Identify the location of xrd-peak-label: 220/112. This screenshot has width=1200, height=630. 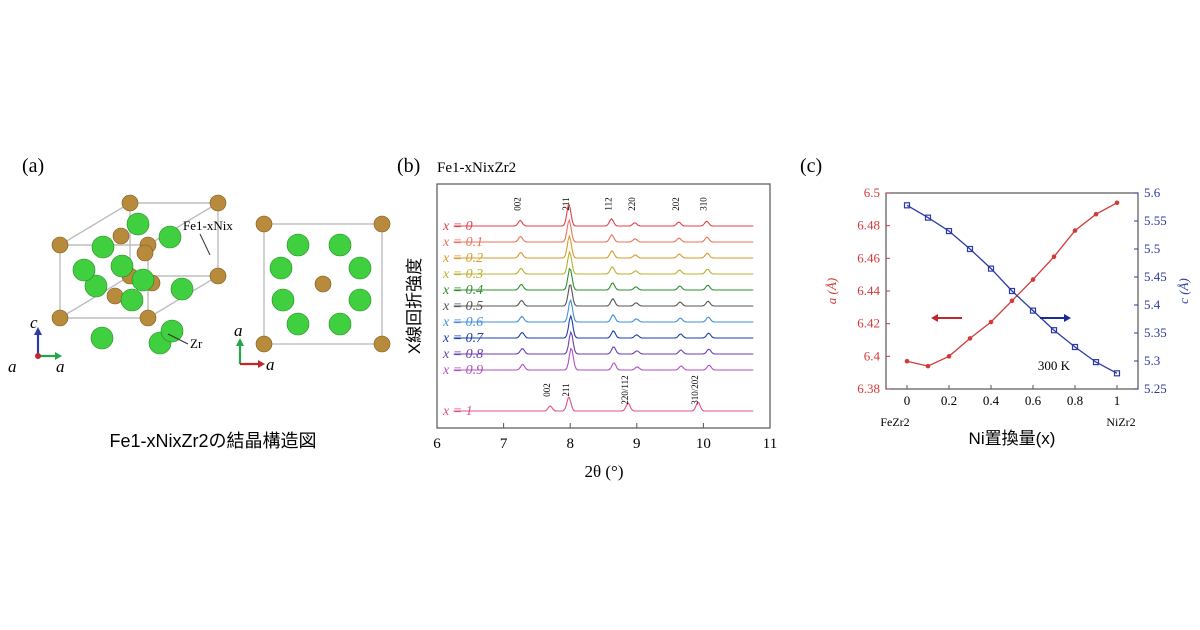
(625, 389).